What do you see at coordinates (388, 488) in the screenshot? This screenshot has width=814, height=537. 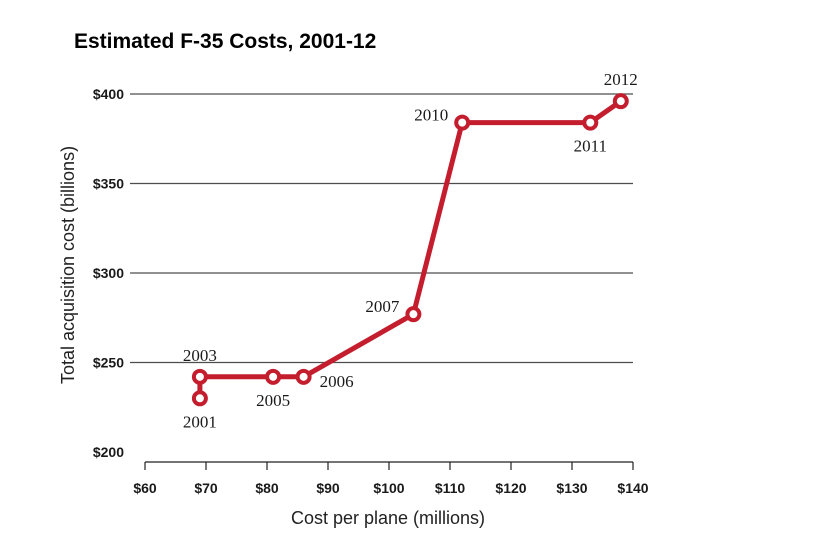 I see `x-tick-label: $100` at bounding box center [388, 488].